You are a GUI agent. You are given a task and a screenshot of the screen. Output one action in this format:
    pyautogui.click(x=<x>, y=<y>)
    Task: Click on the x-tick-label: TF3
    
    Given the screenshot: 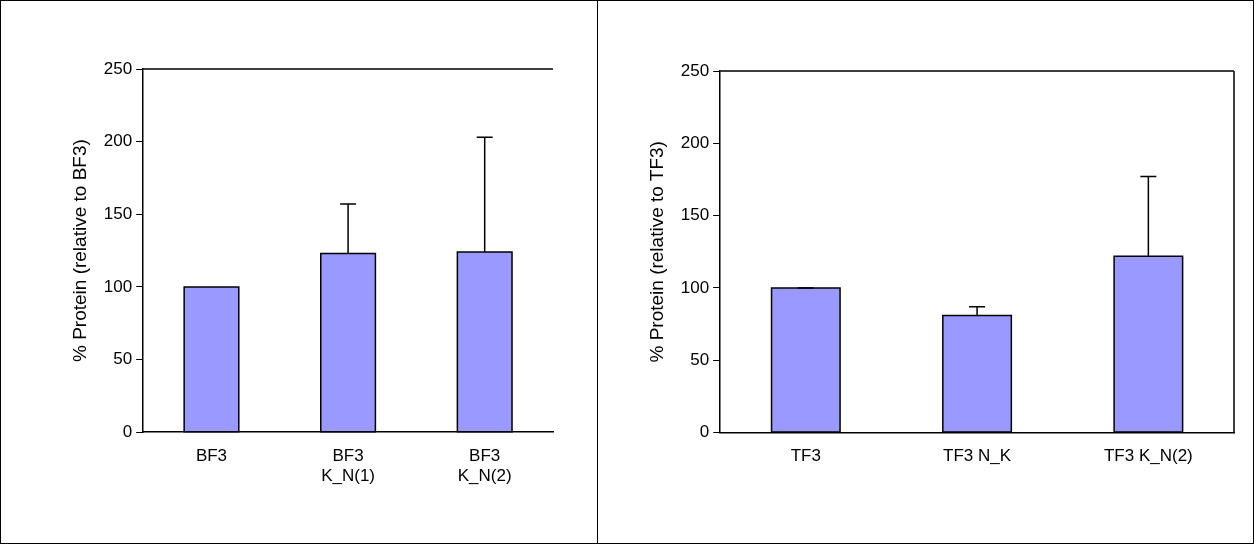 What is the action you would take?
    pyautogui.click(x=805, y=456)
    